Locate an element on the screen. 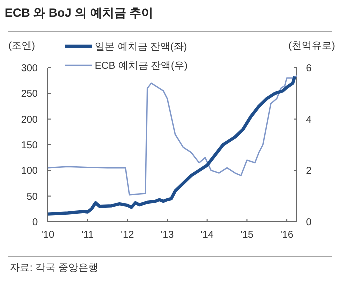 The width and height of the screenshot is (340, 284). y2-tick-label: 2 is located at coordinates (309, 172).